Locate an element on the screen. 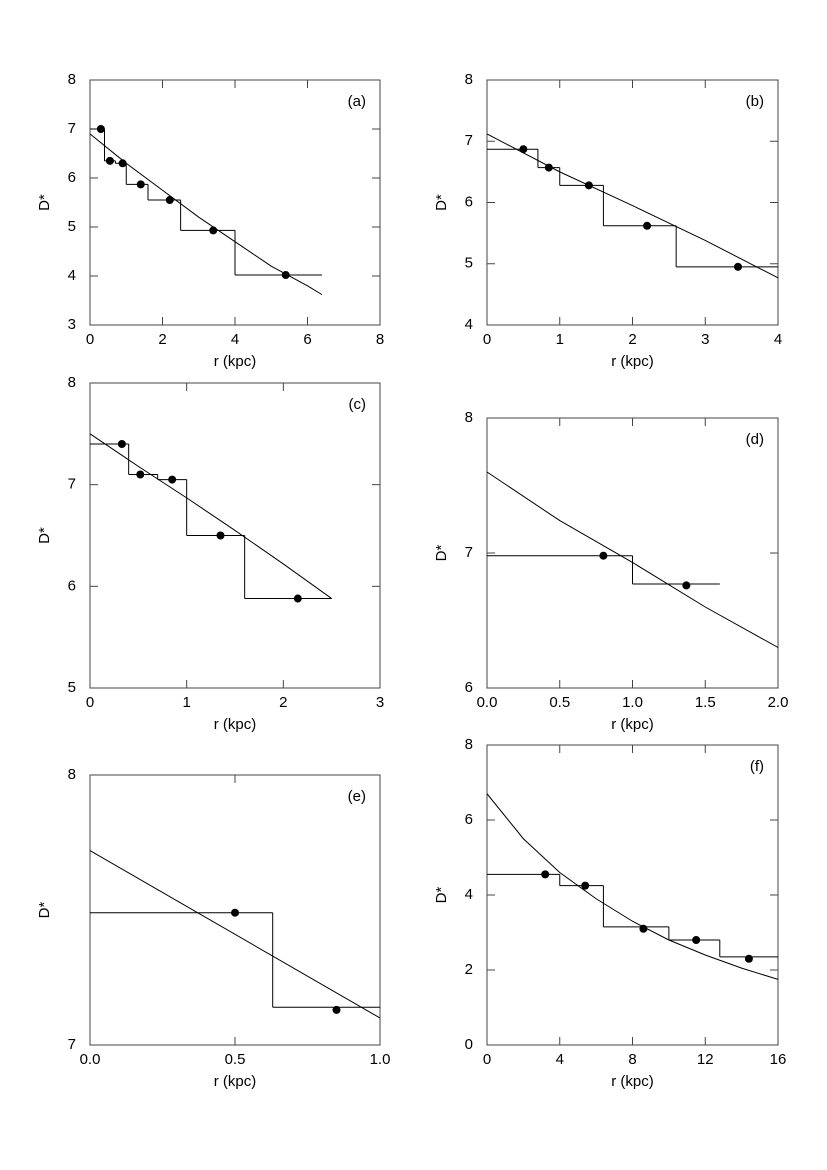  panel-label: (e) is located at coordinates (357, 796).